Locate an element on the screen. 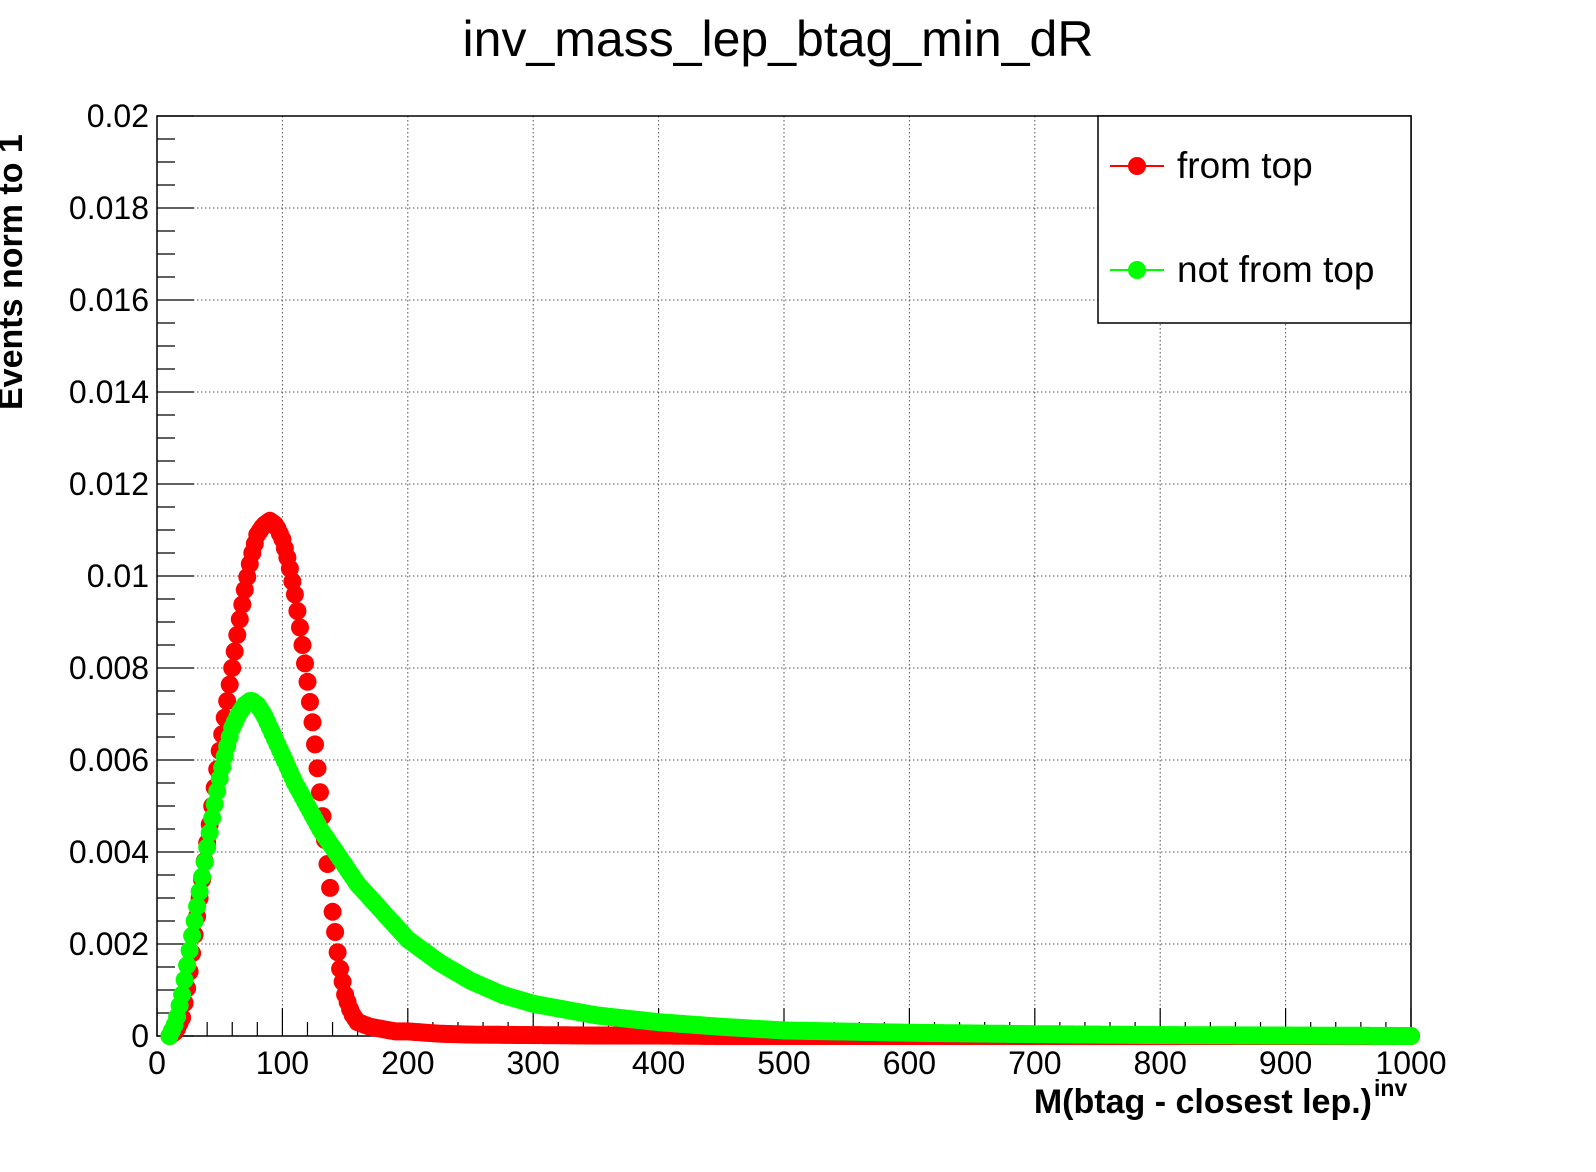 The width and height of the screenshot is (1596, 1172). x-tick-label: 700 is located at coordinates (1034, 1063).